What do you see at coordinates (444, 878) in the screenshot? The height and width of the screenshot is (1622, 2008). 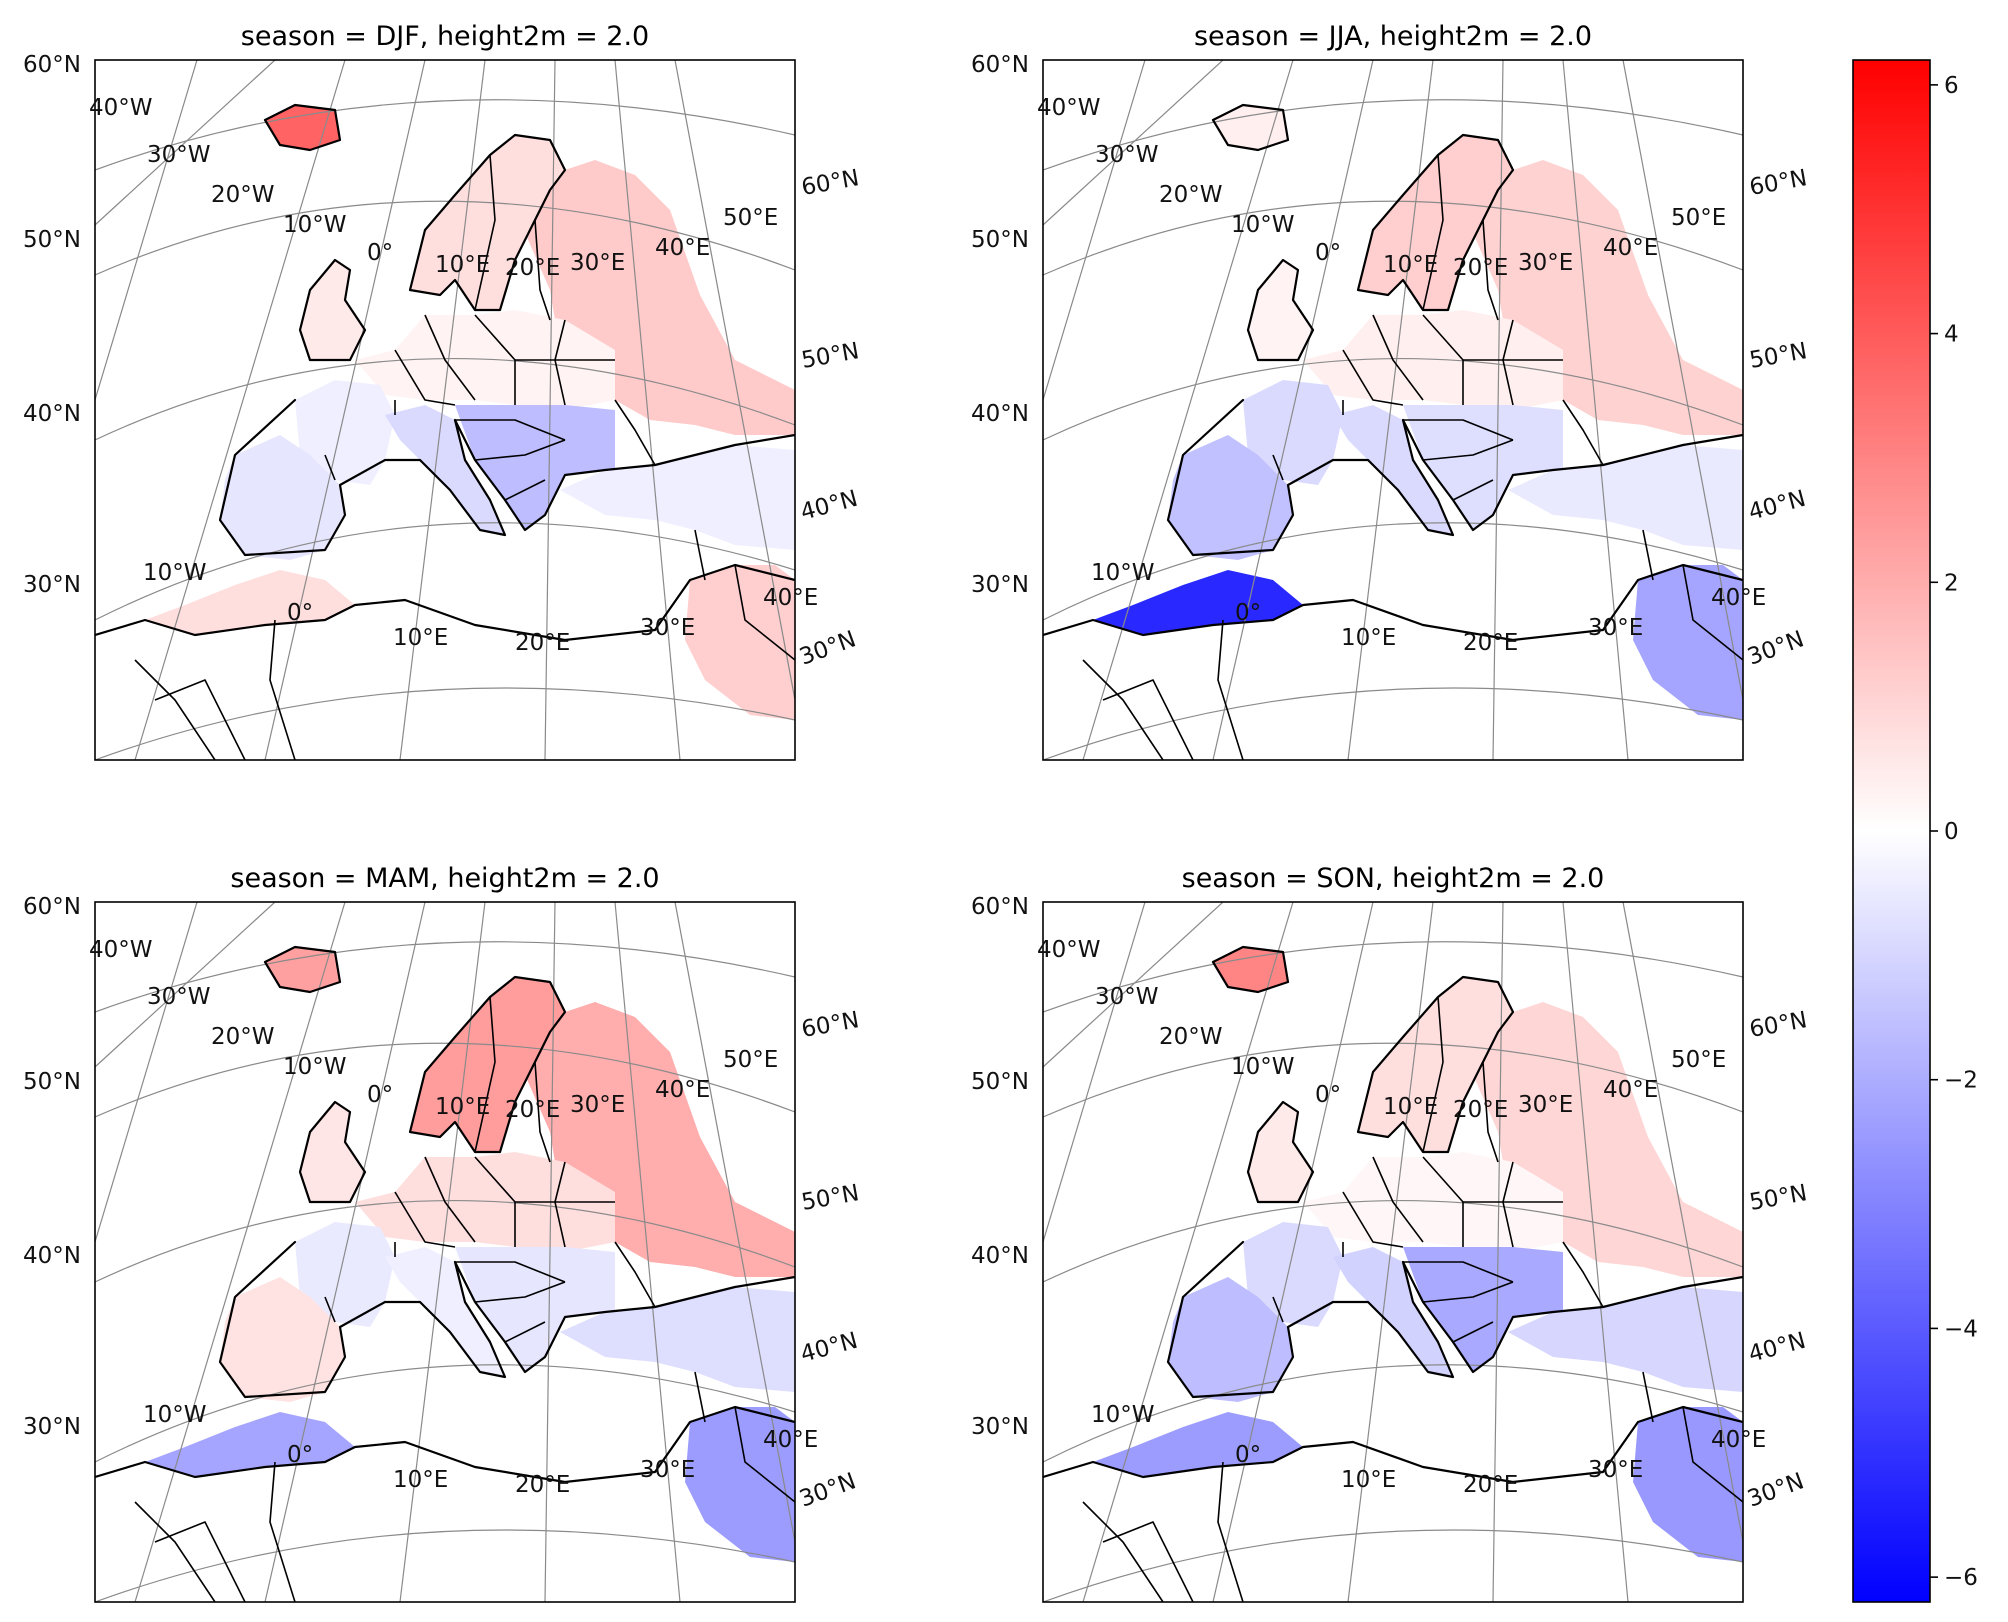 I see `panel-title: season = MAM, height2m = 2.0` at bounding box center [444, 878].